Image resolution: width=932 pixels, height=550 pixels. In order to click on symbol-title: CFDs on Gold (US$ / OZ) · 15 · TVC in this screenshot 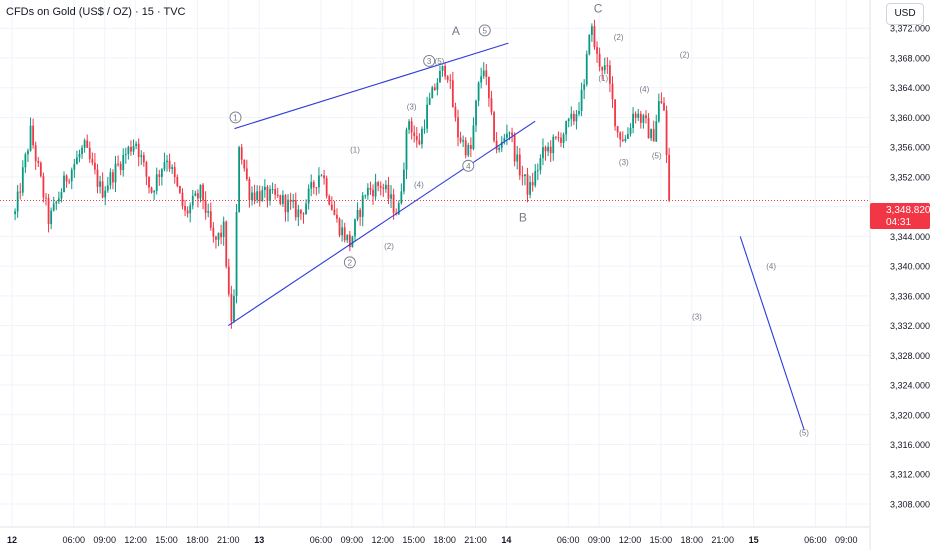, I will do `click(96, 12)`.